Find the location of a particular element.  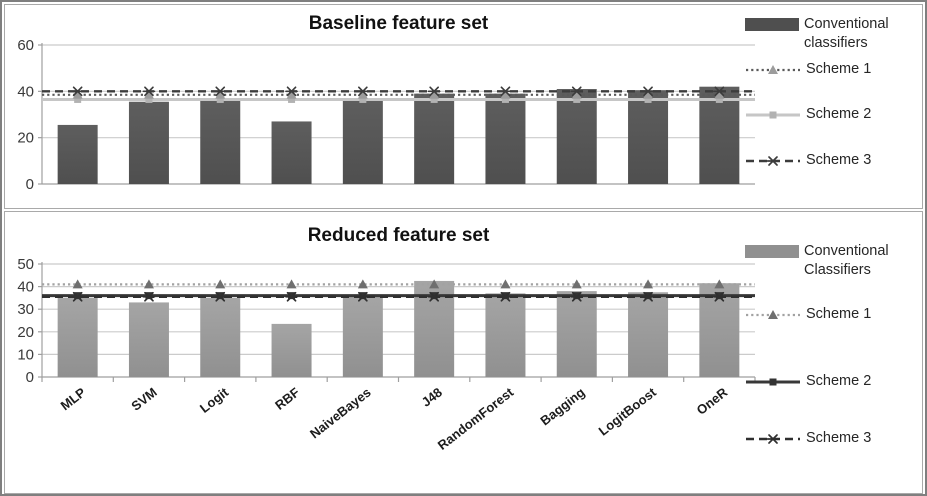

y-tick-label-10: 10 is located at coordinates (25, 354).